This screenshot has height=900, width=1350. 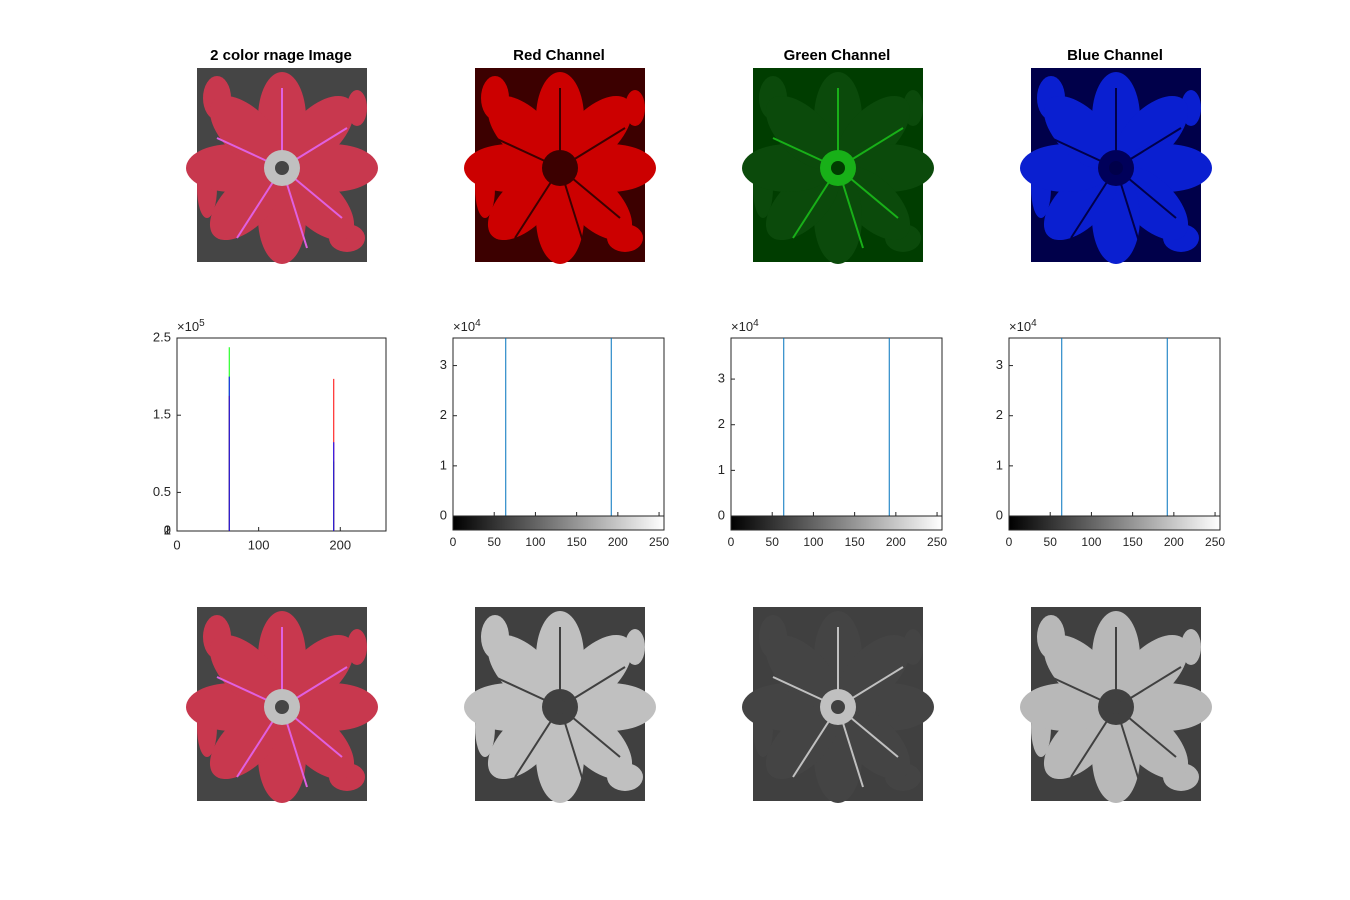 I want to click on image-title: Red Channel, so click(x=559, y=55).